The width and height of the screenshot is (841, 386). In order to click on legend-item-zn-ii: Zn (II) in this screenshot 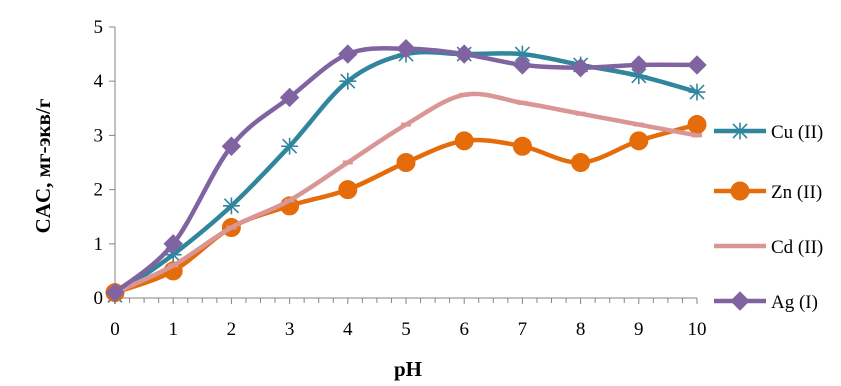, I will do `click(768, 192)`.